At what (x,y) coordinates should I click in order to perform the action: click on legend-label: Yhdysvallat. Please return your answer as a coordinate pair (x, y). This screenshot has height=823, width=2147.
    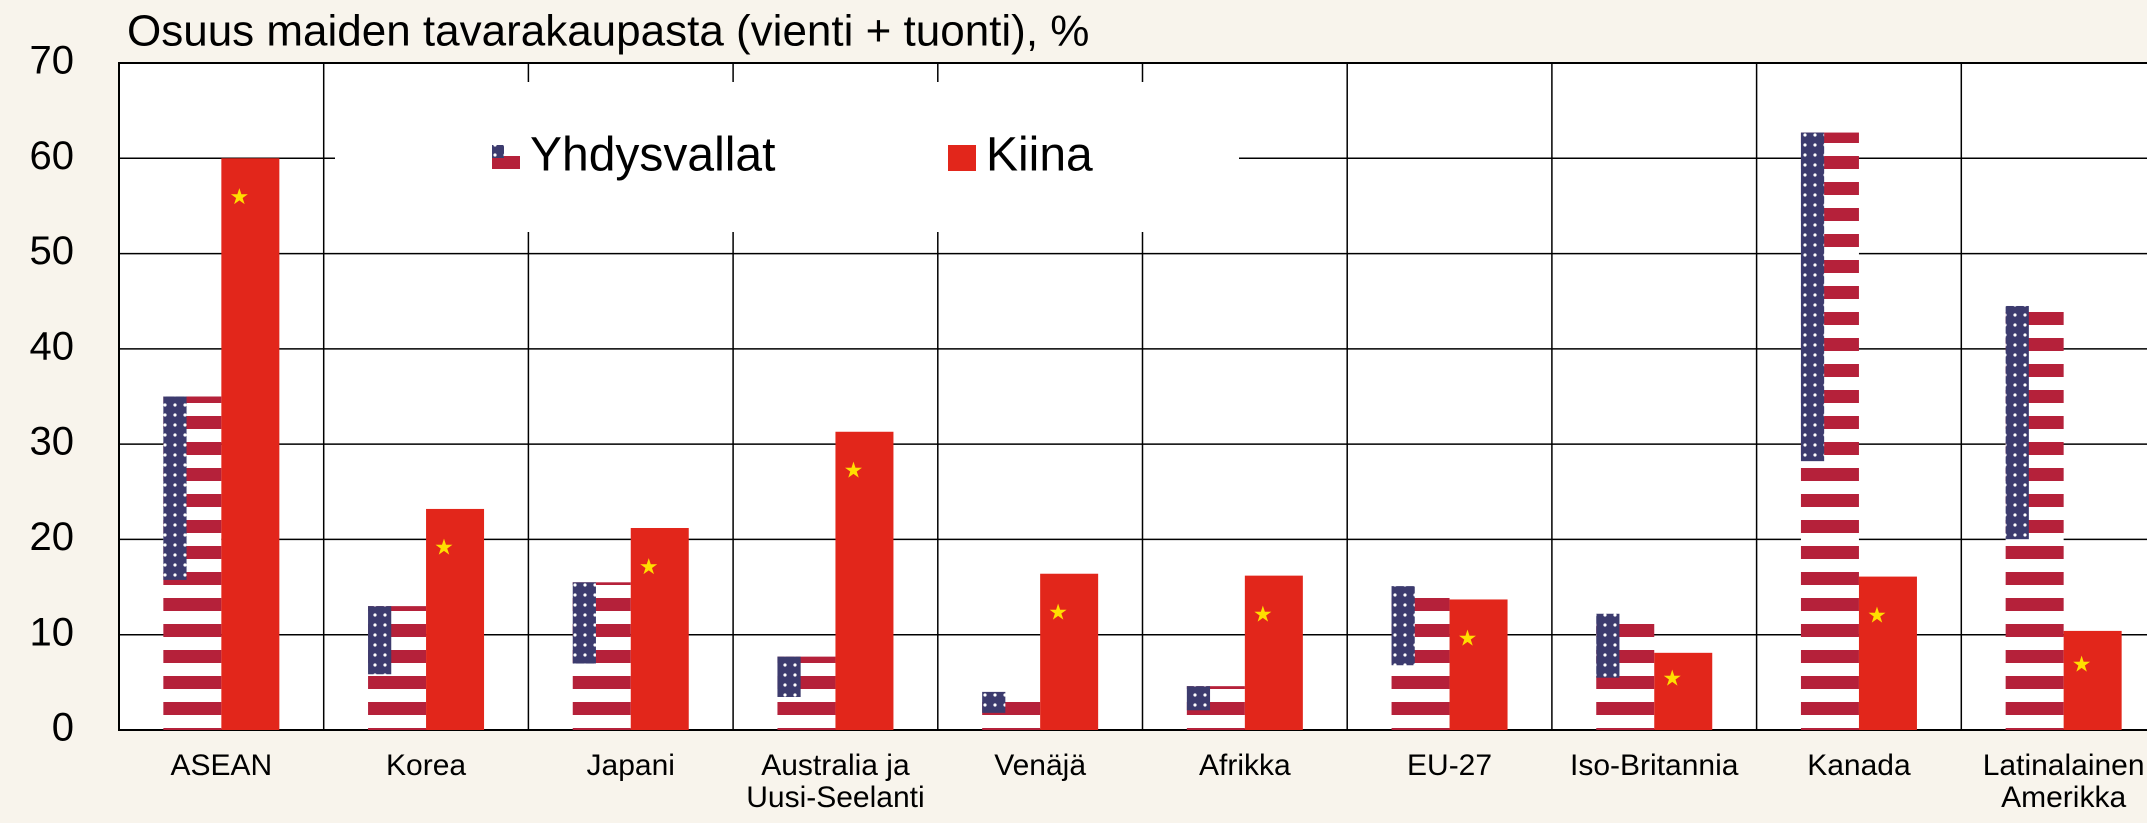
    Looking at the image, I should click on (652, 155).